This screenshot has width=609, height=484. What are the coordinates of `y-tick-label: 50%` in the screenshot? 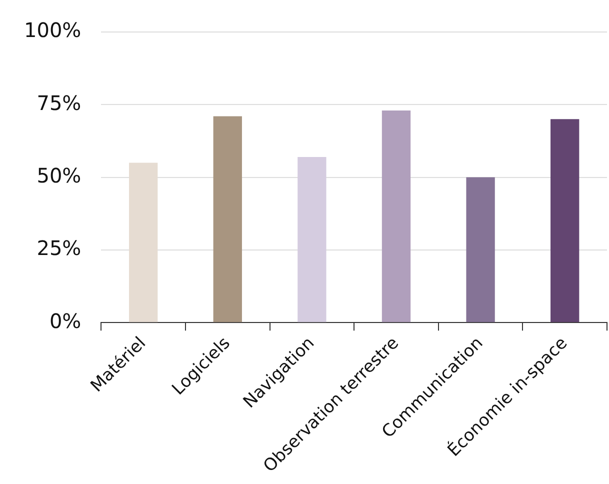 It's located at (59, 176).